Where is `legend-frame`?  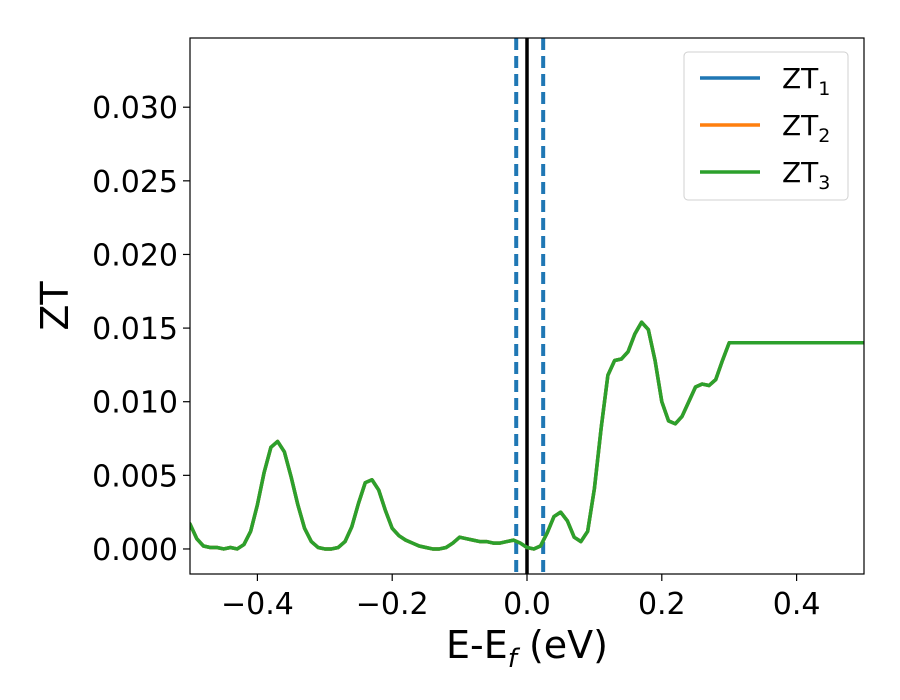 legend-frame is located at coordinates (766, 126).